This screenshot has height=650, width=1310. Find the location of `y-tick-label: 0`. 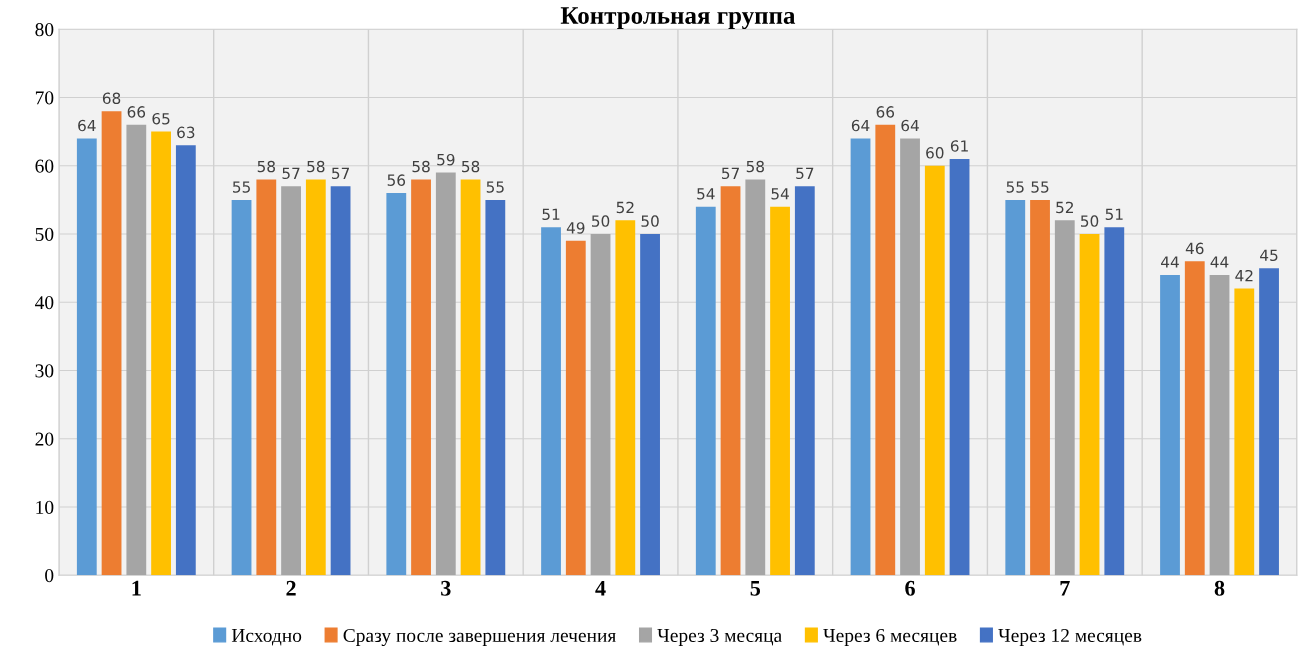

y-tick-label: 0 is located at coordinates (49, 576).